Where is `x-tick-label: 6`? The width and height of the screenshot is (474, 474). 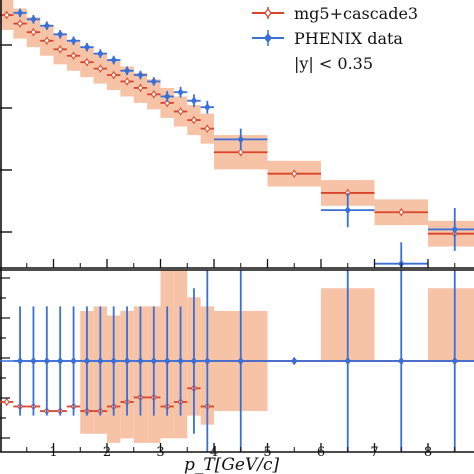 x-tick-label: 6 is located at coordinates (321, 452).